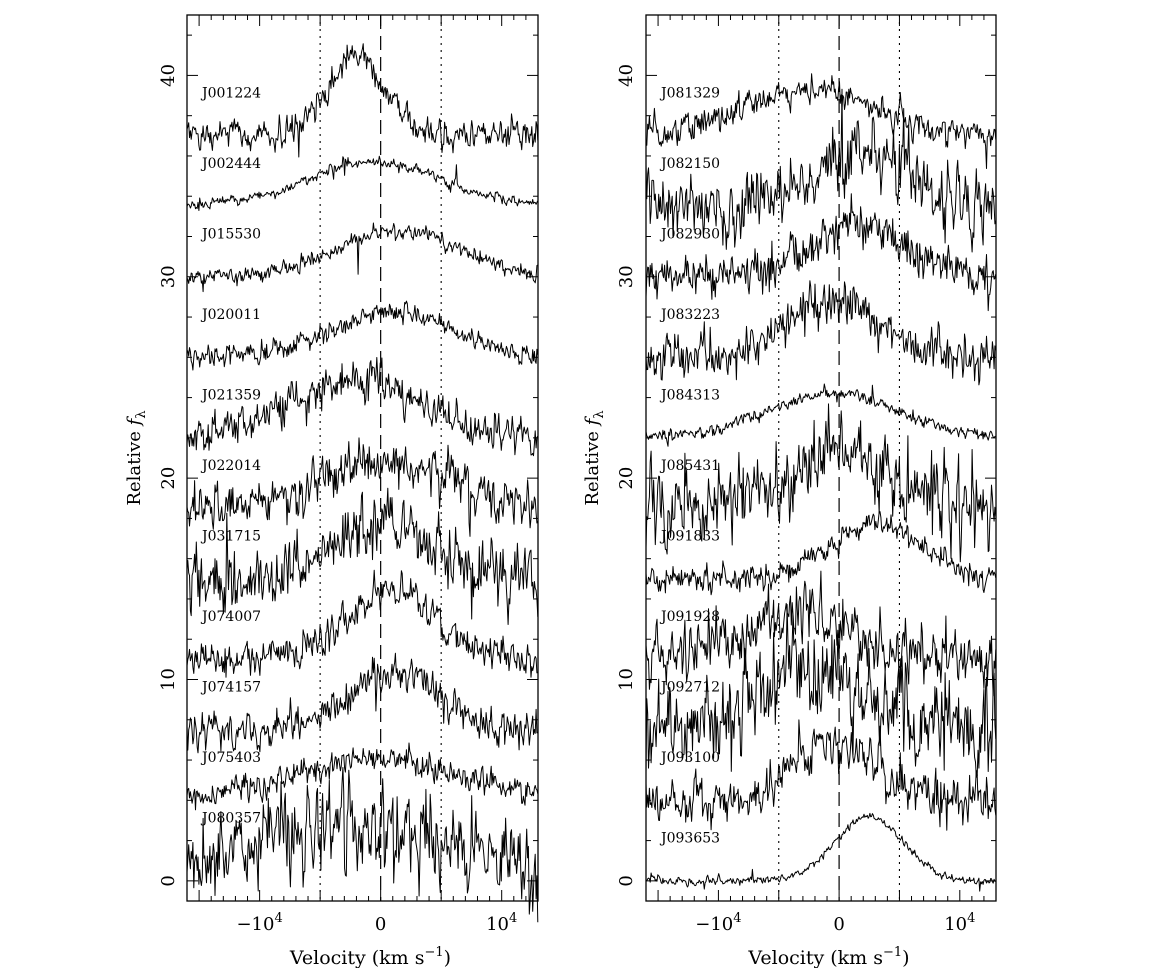 This screenshot has height=968, width=1174. What do you see at coordinates (689, 758) in the screenshot?
I see `spectrum-label: J093100` at bounding box center [689, 758].